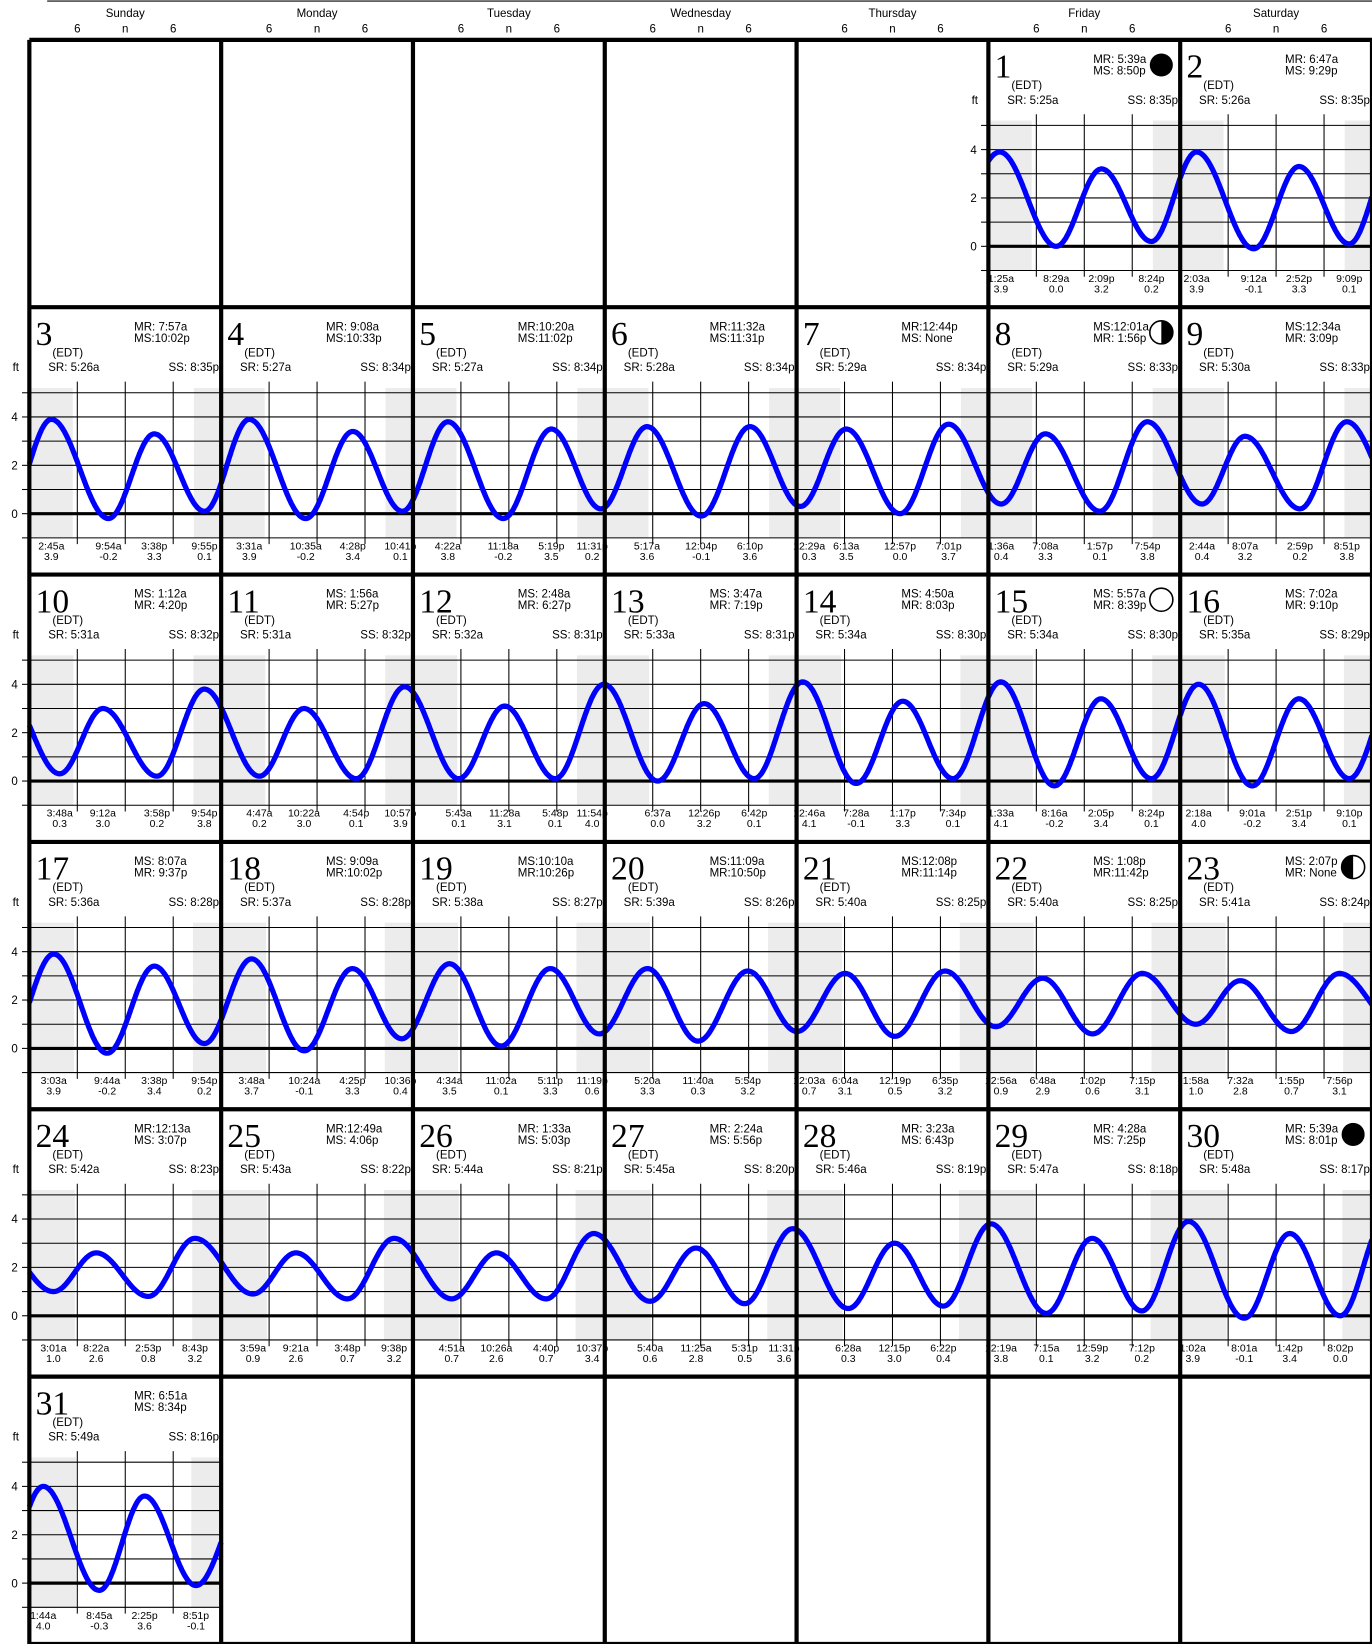 Image resolution: width=1372 pixels, height=1644 pixels. Describe the element at coordinates (354, 339) in the screenshot. I see `moon-time: MS:10:33p` at that location.